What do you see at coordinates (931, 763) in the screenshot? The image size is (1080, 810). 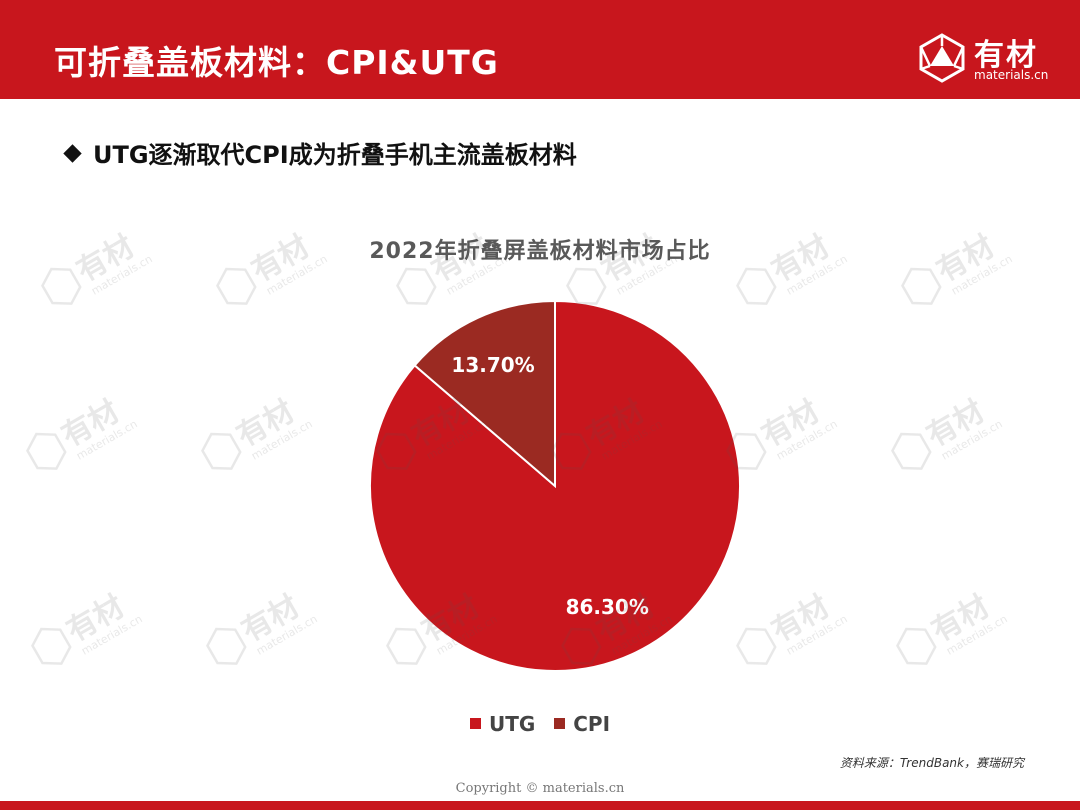 I see `source-note: 资料来源：TrendBank，赛瑞研究` at bounding box center [931, 763].